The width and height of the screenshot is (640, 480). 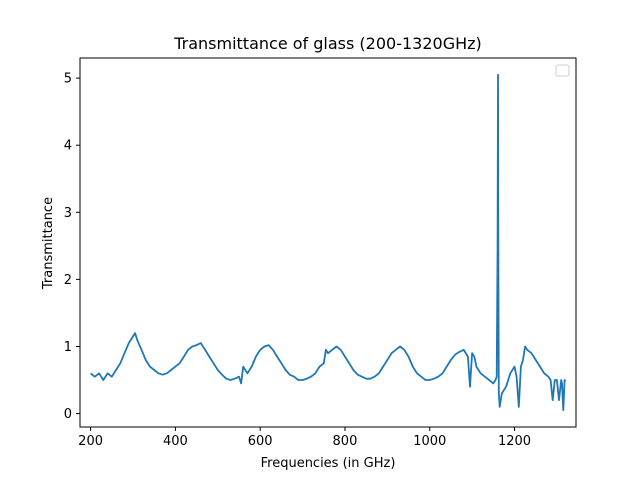 What do you see at coordinates (68, 213) in the screenshot?
I see `y-tick-label: 3` at bounding box center [68, 213].